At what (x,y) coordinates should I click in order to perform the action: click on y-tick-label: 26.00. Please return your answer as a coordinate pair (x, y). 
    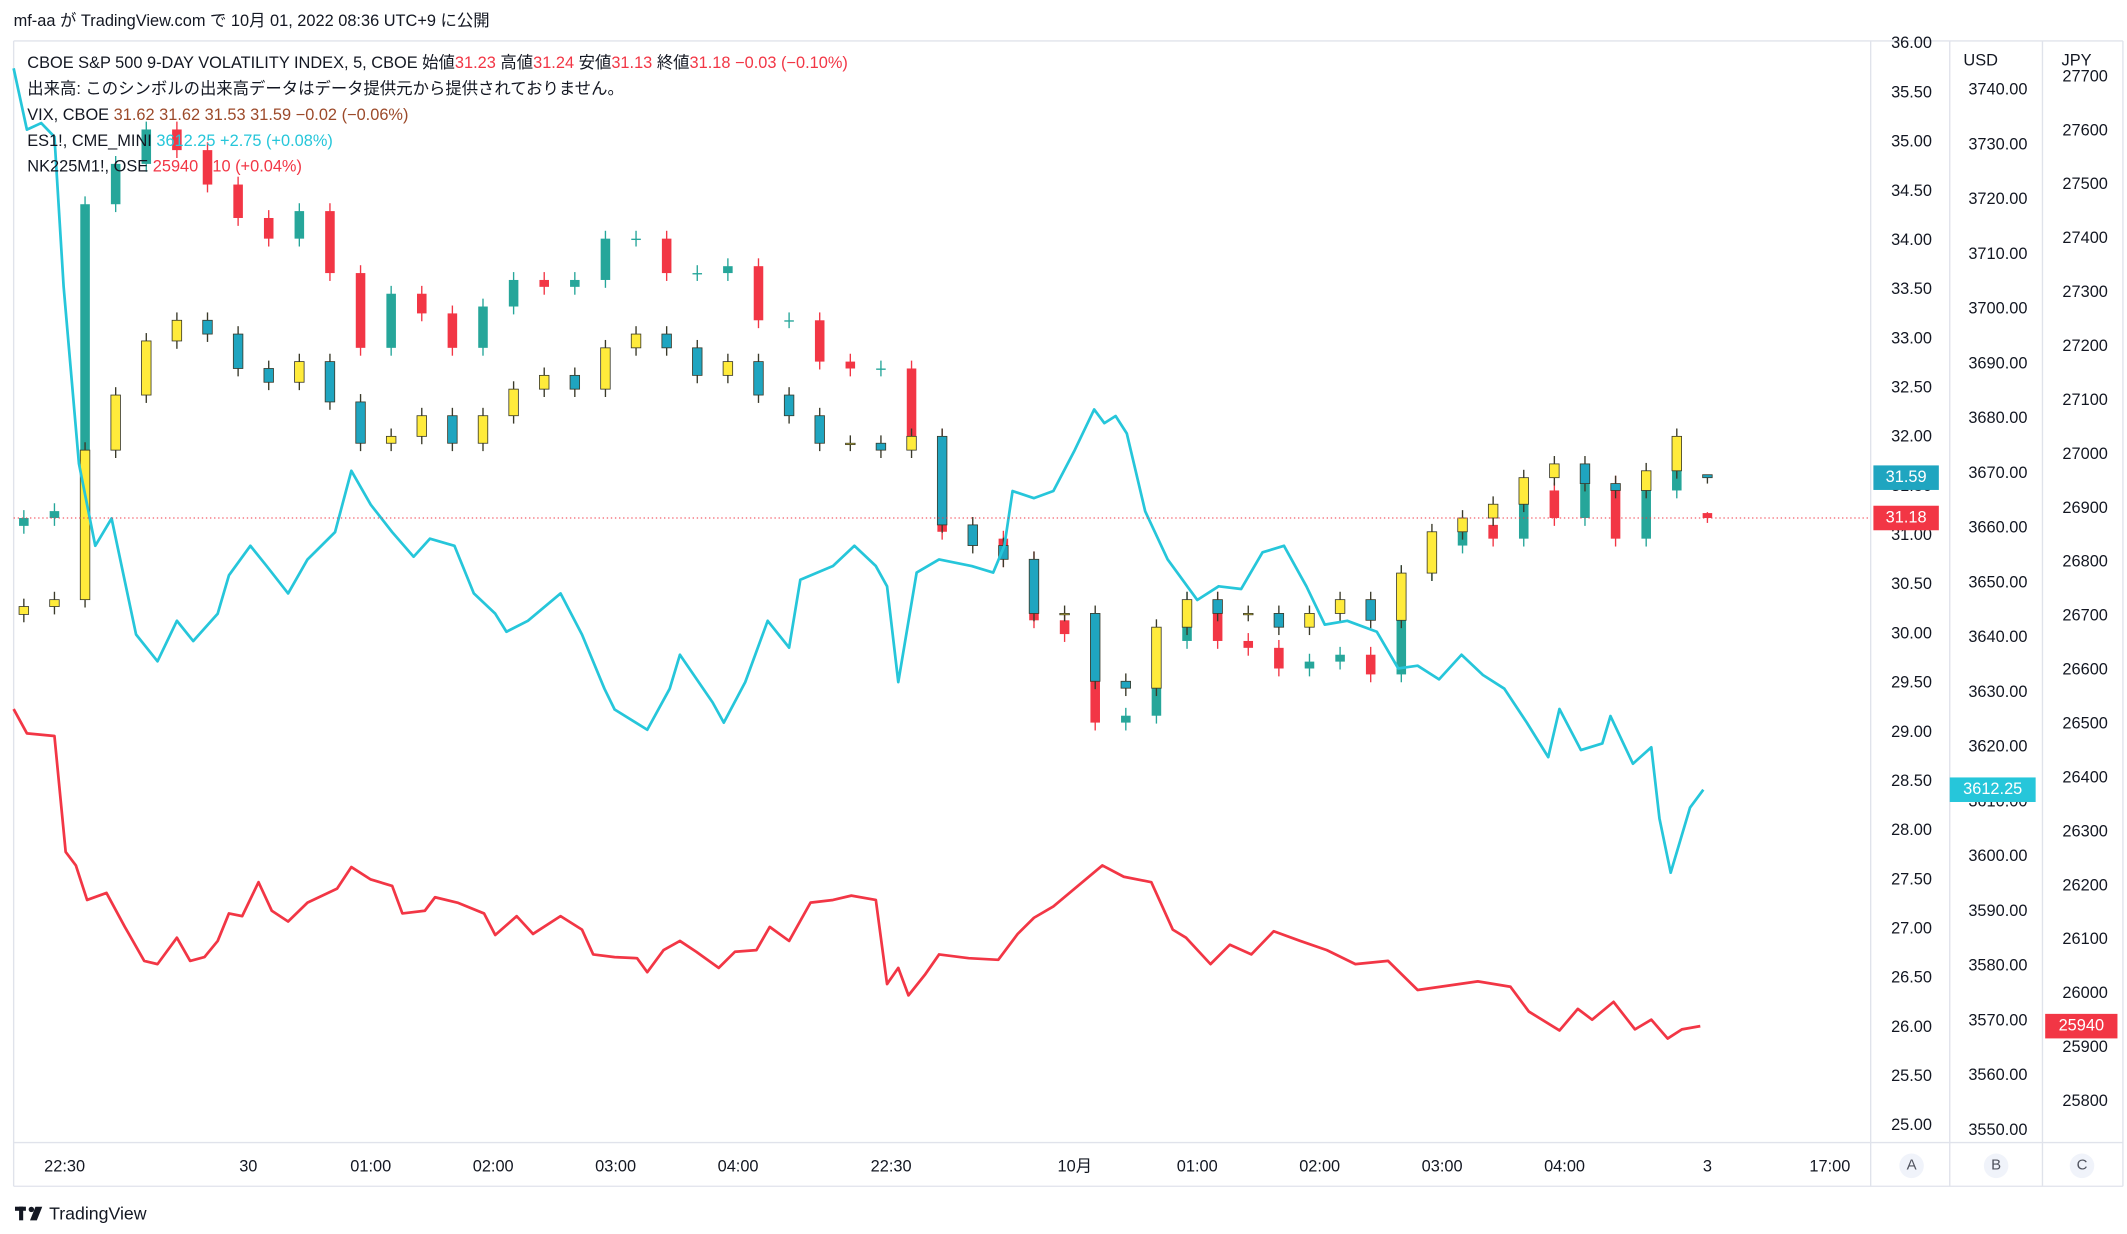
    Looking at the image, I should click on (1911, 1027).